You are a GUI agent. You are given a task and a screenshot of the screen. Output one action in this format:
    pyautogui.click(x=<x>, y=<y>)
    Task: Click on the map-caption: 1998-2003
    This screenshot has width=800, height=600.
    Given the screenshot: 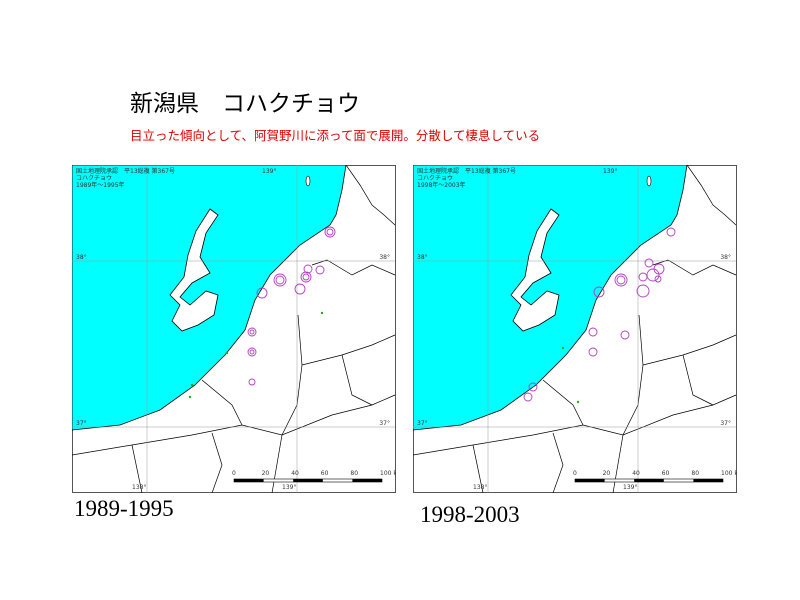 What is the action you would take?
    pyautogui.click(x=470, y=514)
    